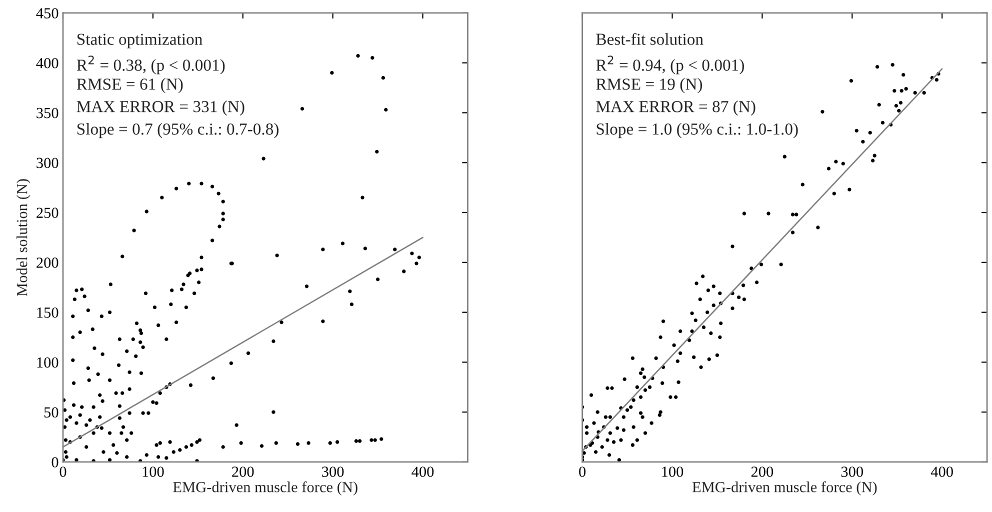  Describe the element at coordinates (649, 86) in the screenshot. I see `annotation: RMSE = 19 (N)` at that location.